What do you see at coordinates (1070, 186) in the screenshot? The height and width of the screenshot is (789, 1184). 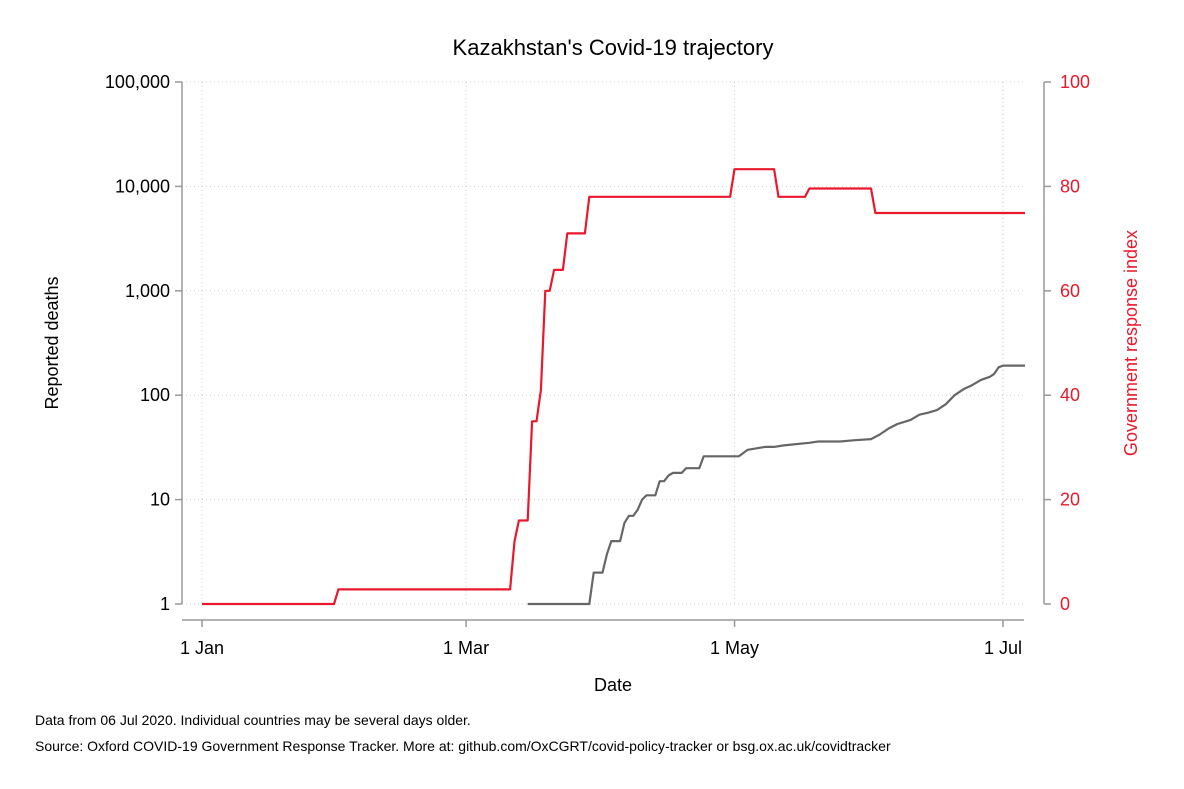 I see `y-right-tick-label: 80` at bounding box center [1070, 186].